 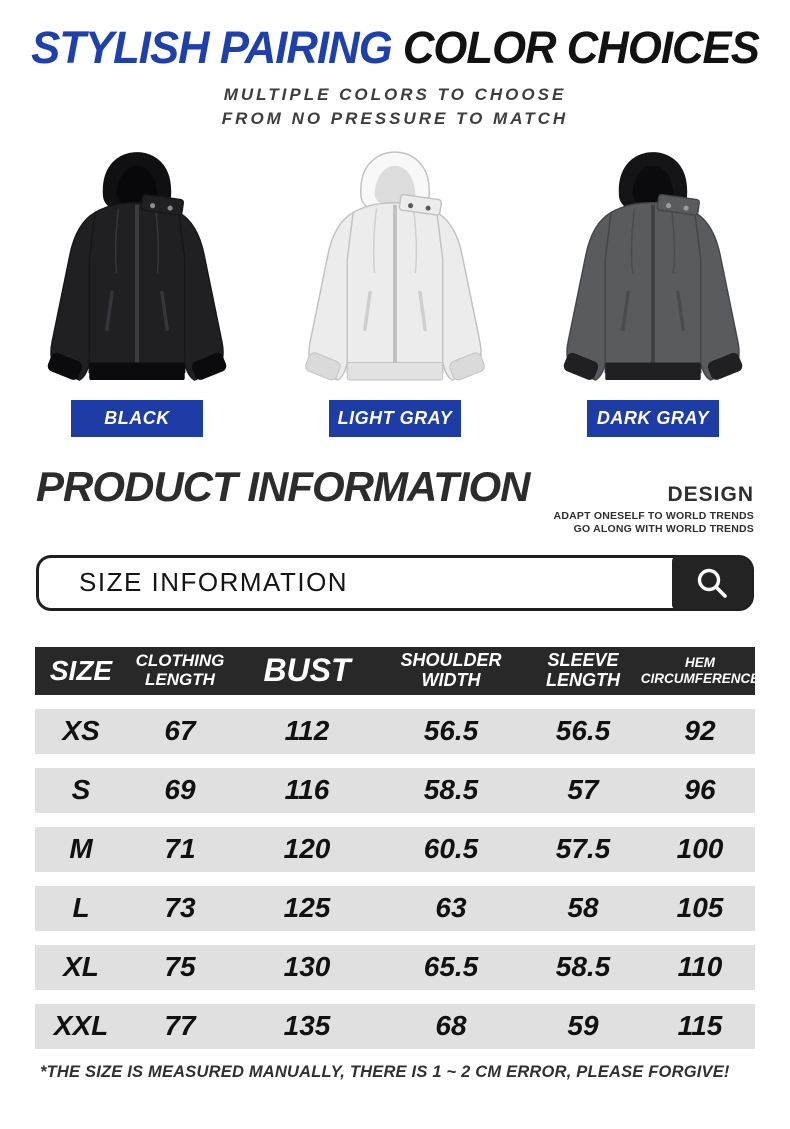 I want to click on size-cell: M, so click(x=81, y=849).